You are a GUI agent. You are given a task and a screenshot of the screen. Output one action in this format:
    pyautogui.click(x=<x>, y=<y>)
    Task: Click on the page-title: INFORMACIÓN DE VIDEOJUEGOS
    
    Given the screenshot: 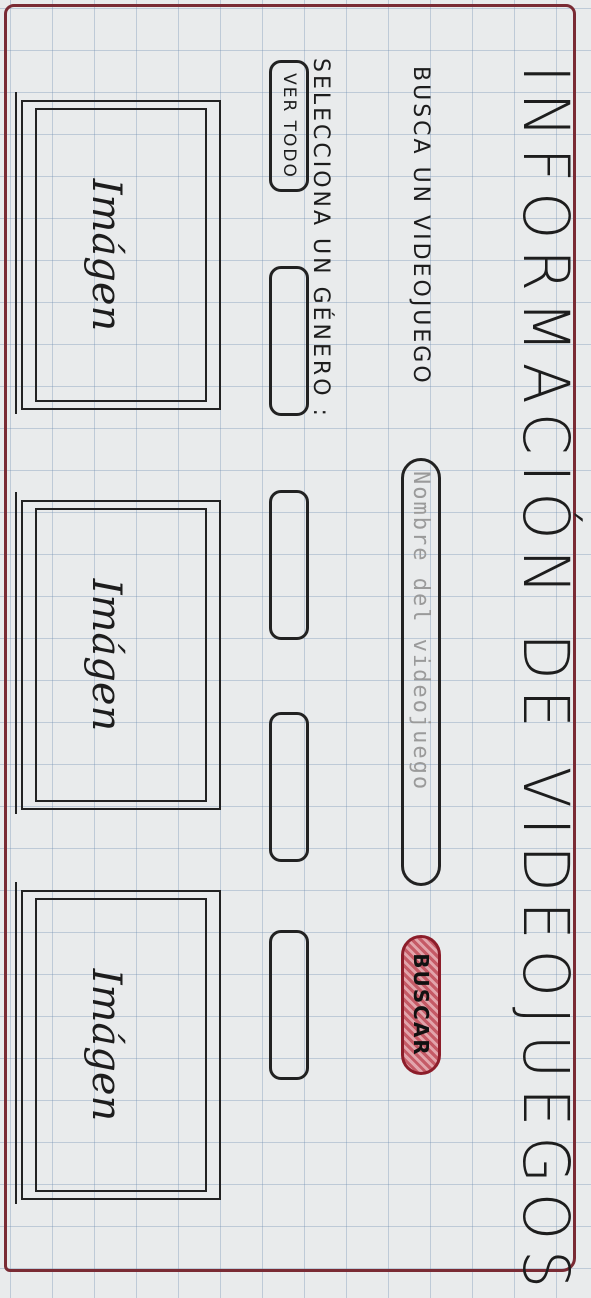 What is the action you would take?
    pyautogui.click(x=545, y=681)
    